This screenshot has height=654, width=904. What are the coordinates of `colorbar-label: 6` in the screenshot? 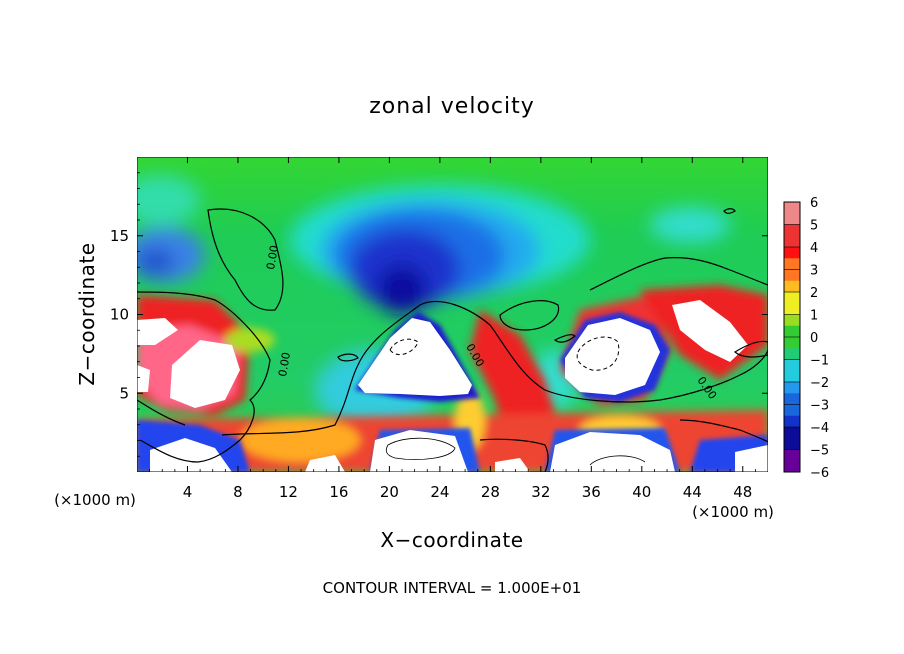 It's located at (814, 203).